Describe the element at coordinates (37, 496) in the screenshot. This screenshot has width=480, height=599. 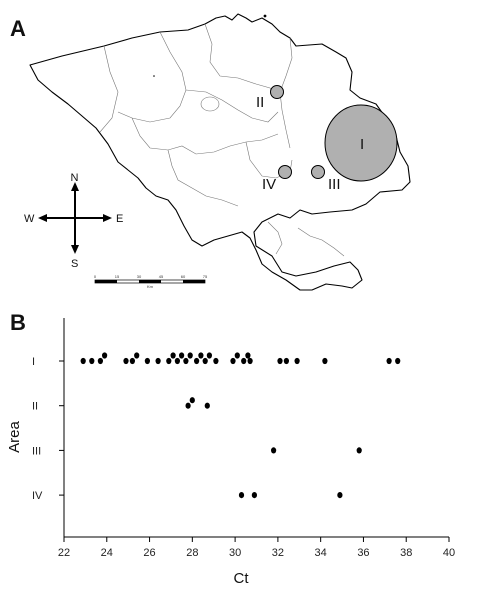
I see `y-tick-label: IV` at that location.